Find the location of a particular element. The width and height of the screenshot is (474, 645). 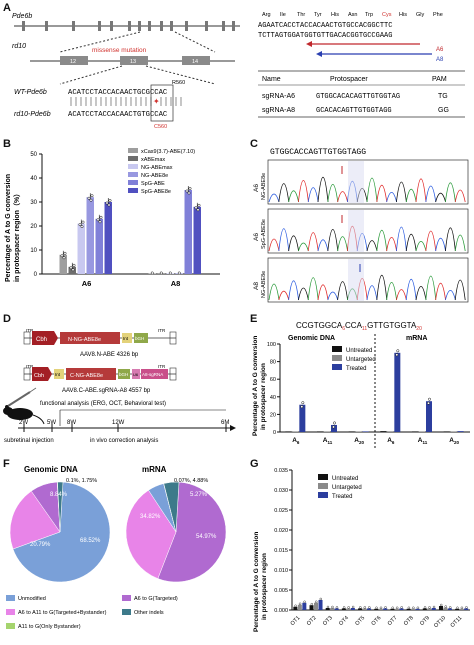

panel-label-b: B is located at coordinates (7, 144).